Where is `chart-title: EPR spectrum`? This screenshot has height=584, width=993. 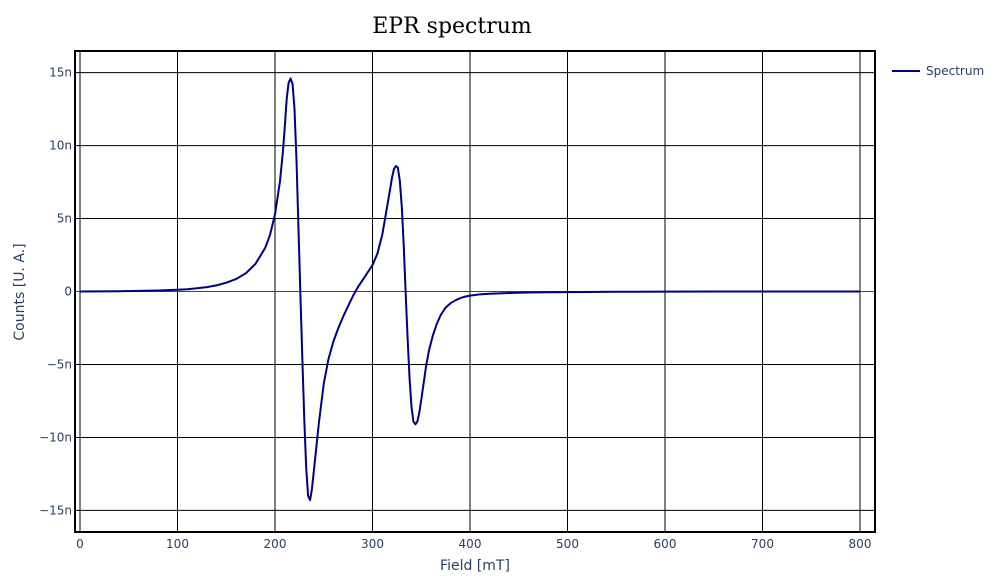 chart-title: EPR spectrum is located at coordinates (452, 26).